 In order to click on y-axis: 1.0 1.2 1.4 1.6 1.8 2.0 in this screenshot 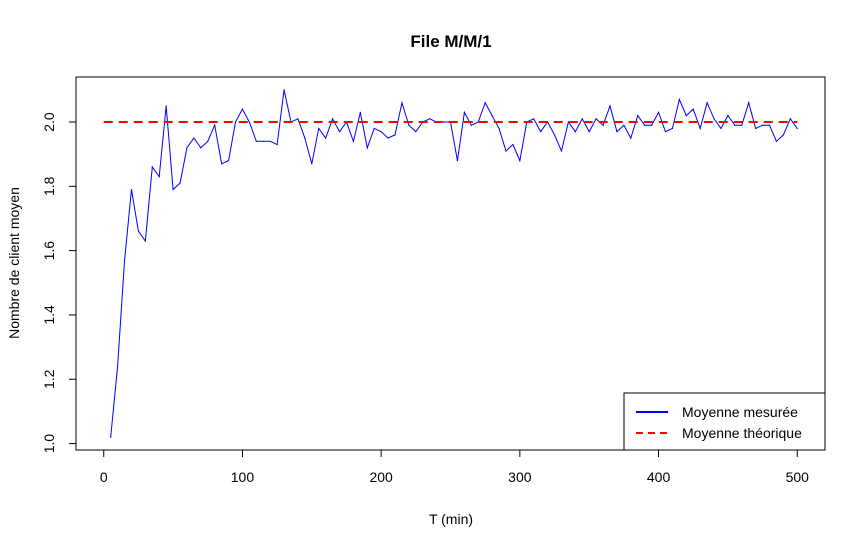, I will do `click(59, 283)`.